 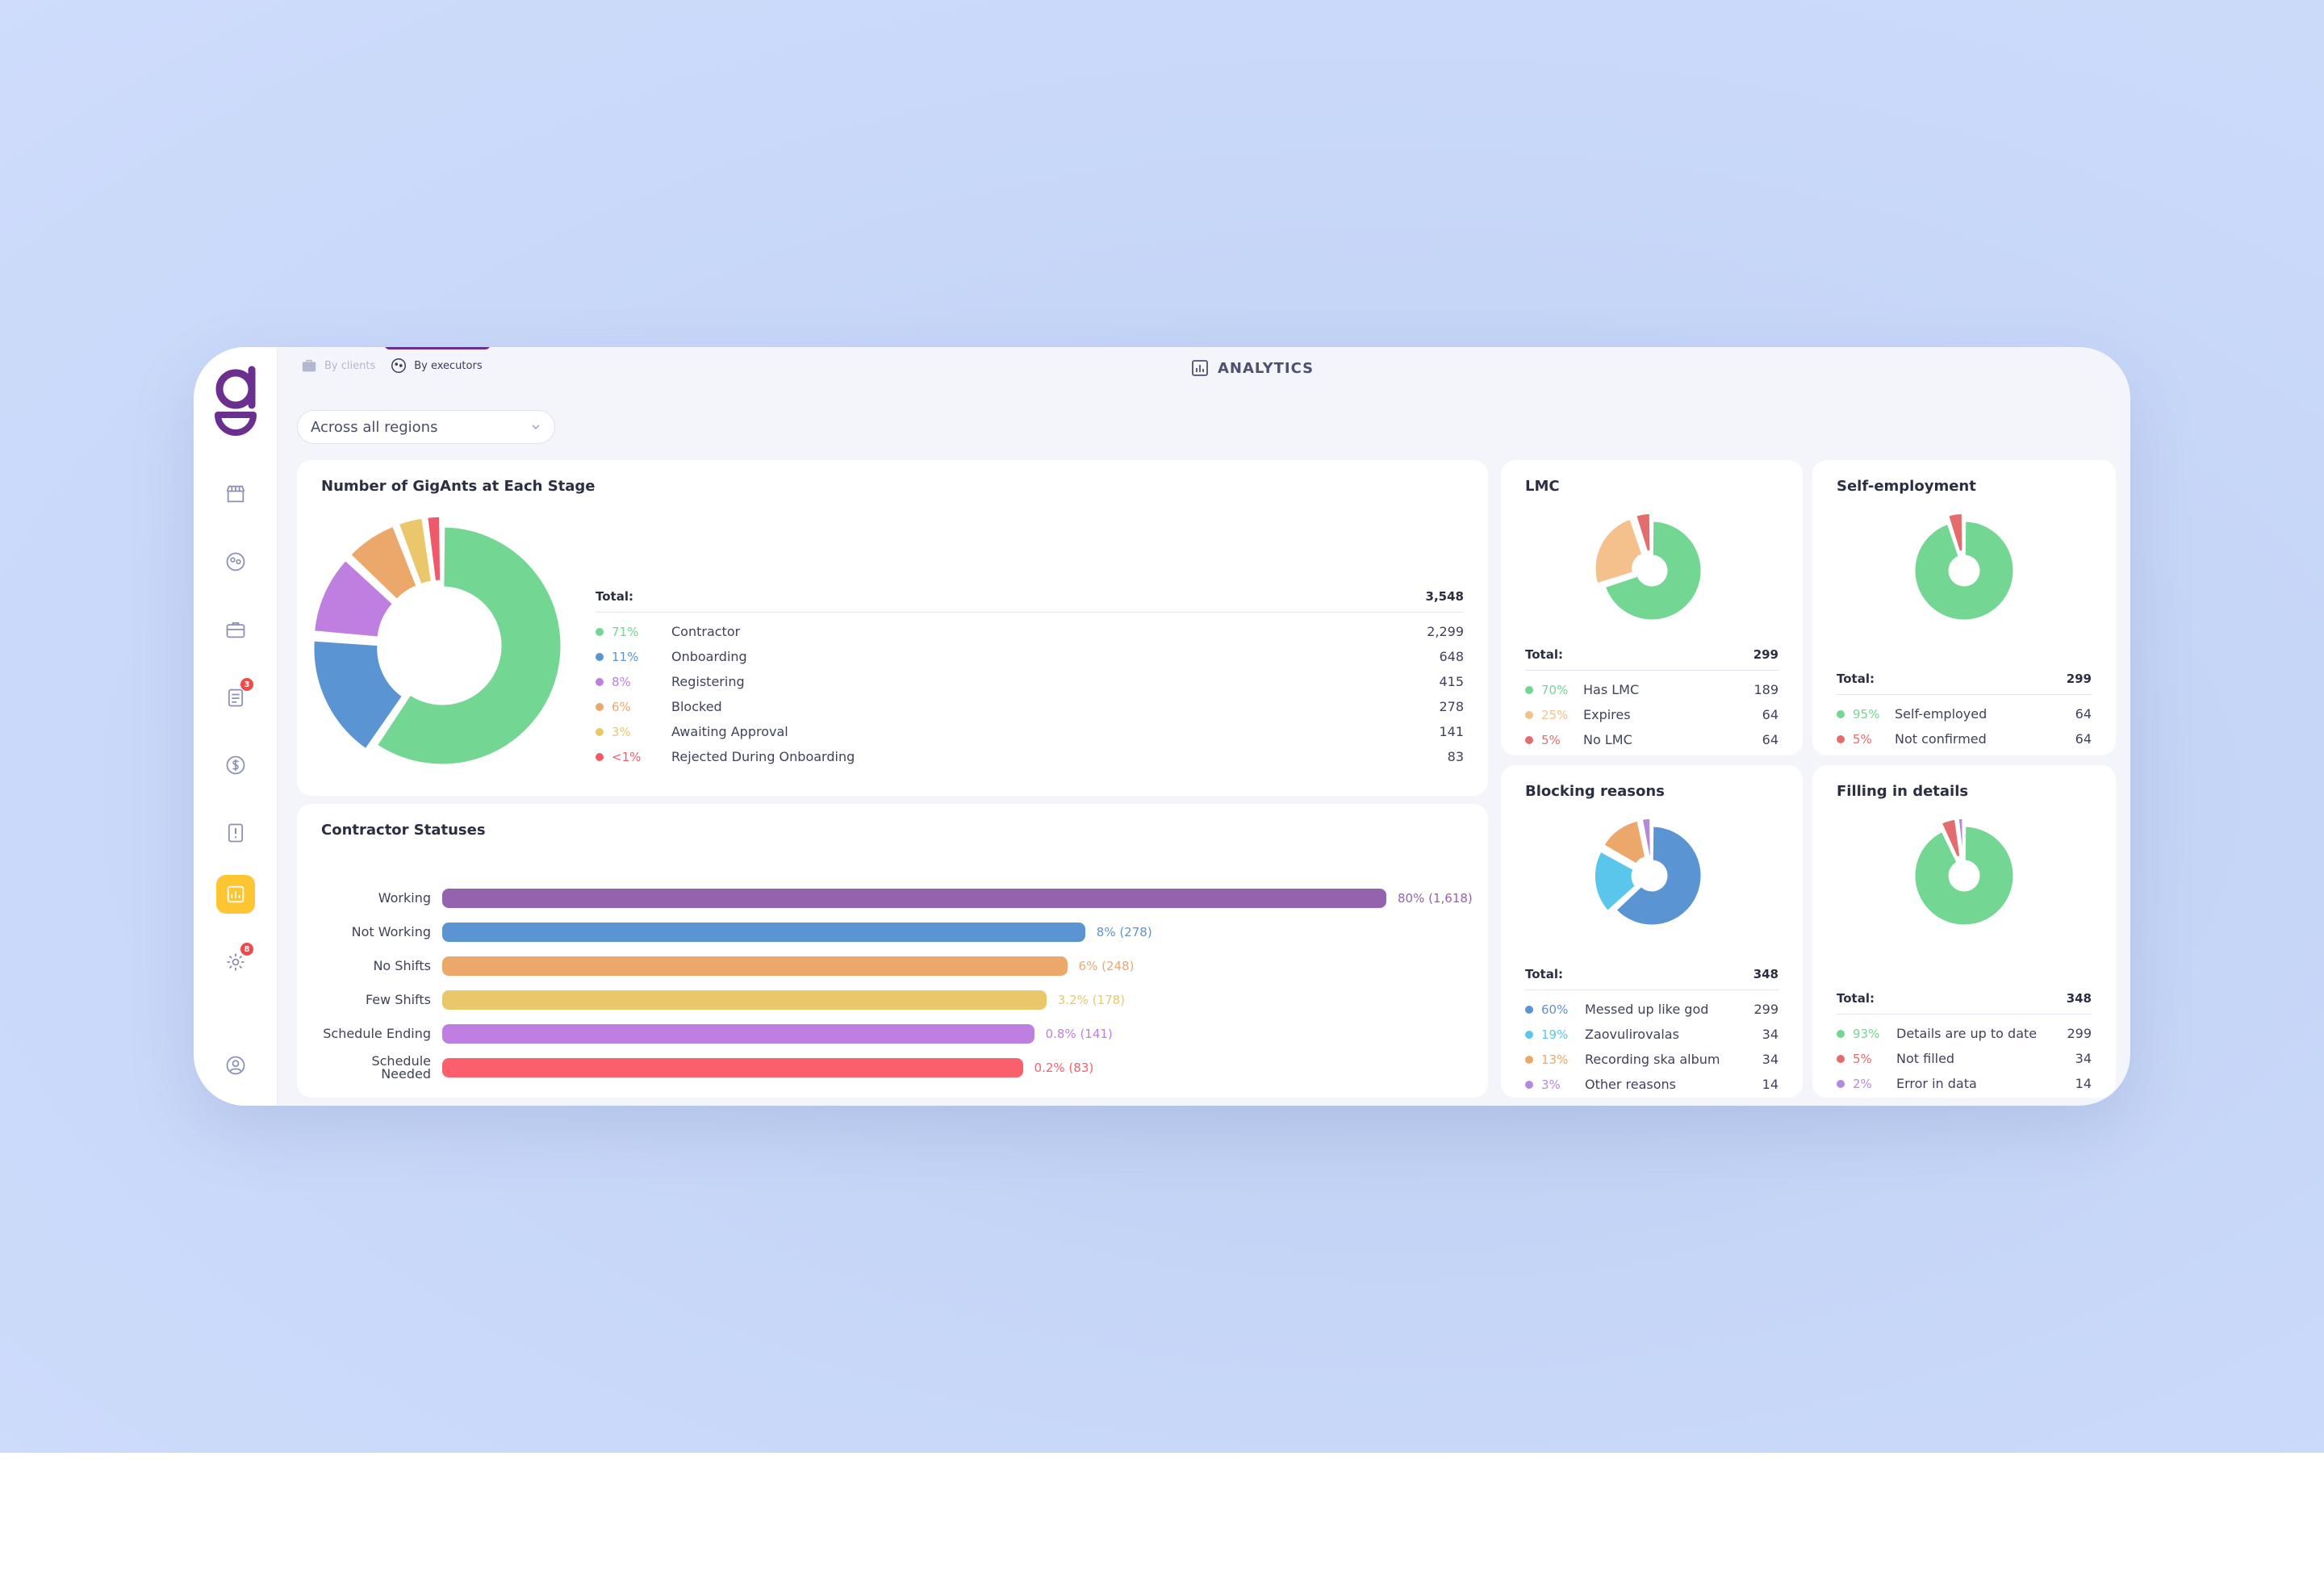 I want to click on legend-row: 5% No LMC 64, so click(x=1652, y=739).